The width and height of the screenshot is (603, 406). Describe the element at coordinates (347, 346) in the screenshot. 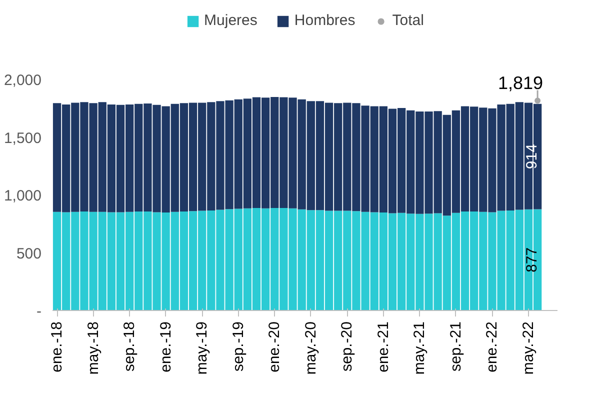

I see `x-tick-label: sep.-20` at that location.